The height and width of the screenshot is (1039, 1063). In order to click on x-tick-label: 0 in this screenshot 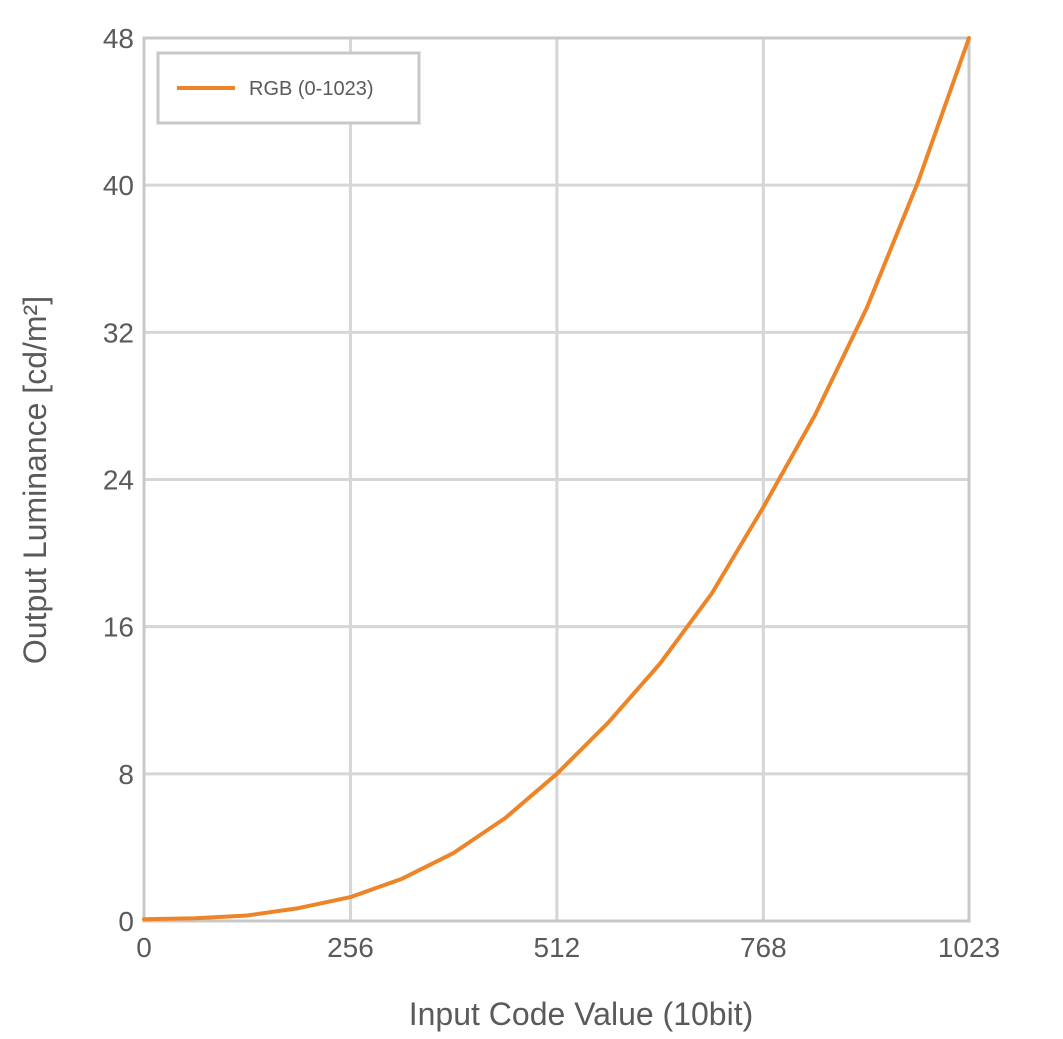, I will do `click(144, 947)`.